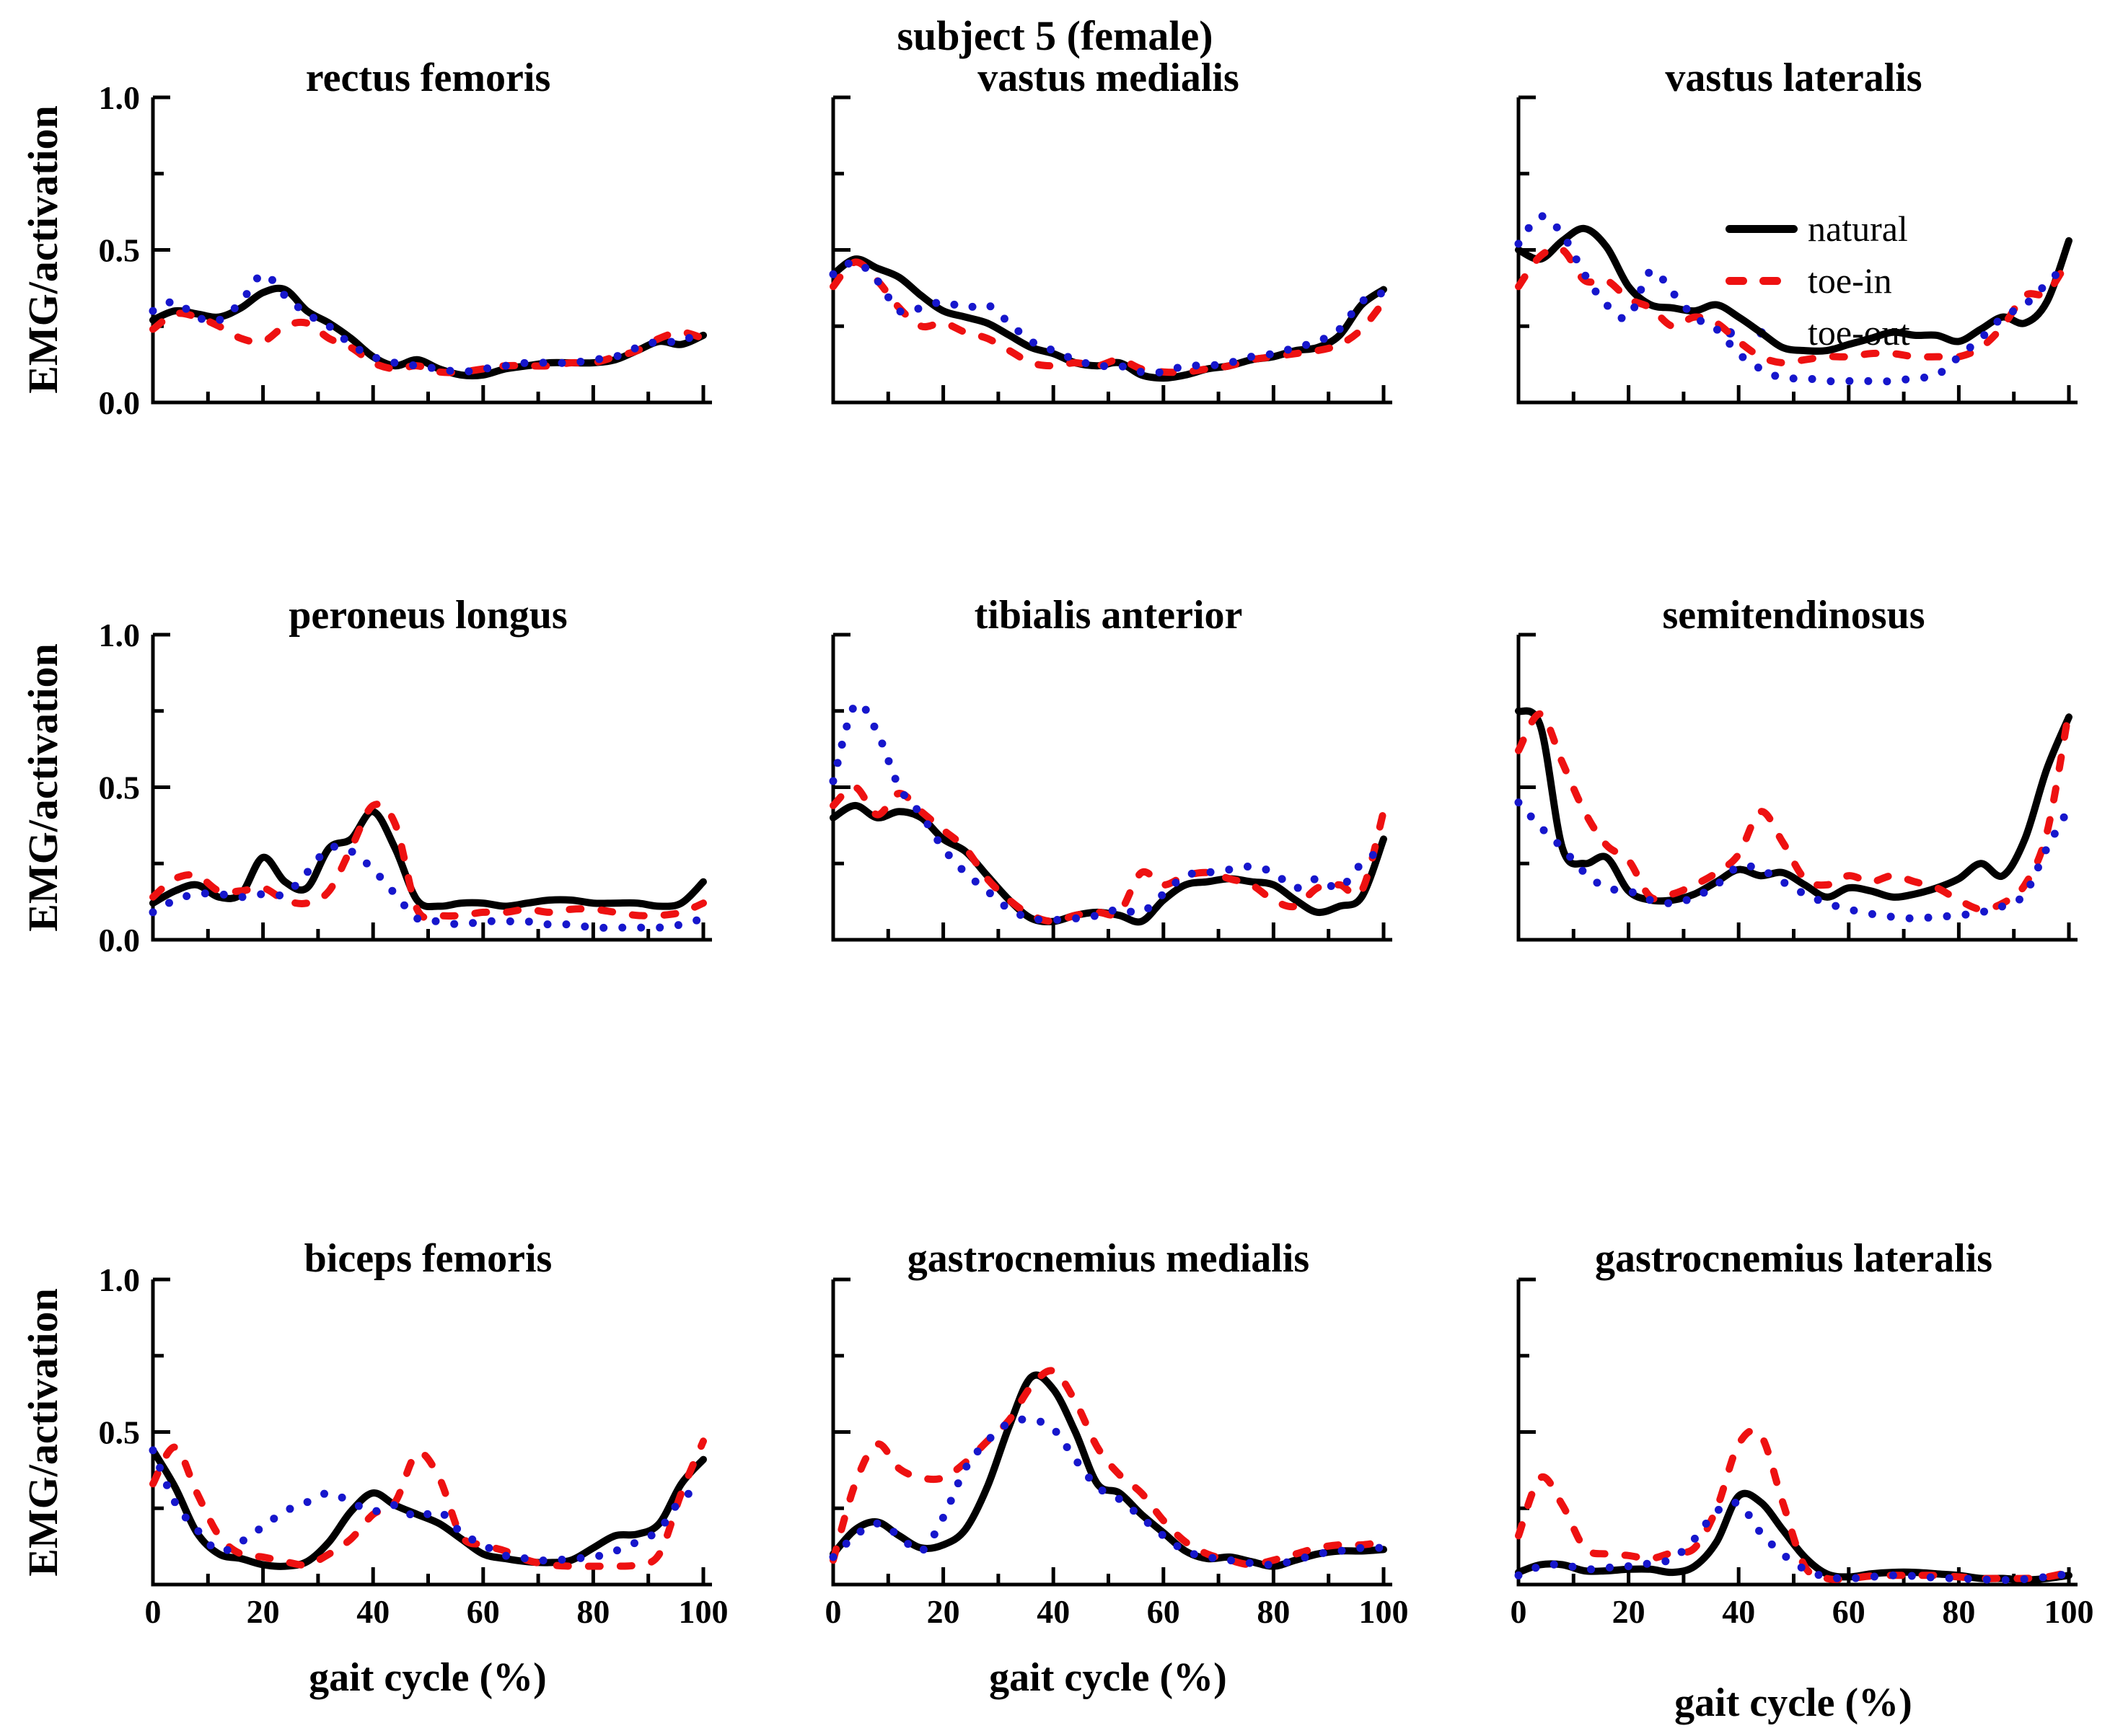 The image size is (2110, 1736). Describe the element at coordinates (1793, 78) in the screenshot. I see `panel-title-vastus-lateralis: vastus lateralis` at that location.